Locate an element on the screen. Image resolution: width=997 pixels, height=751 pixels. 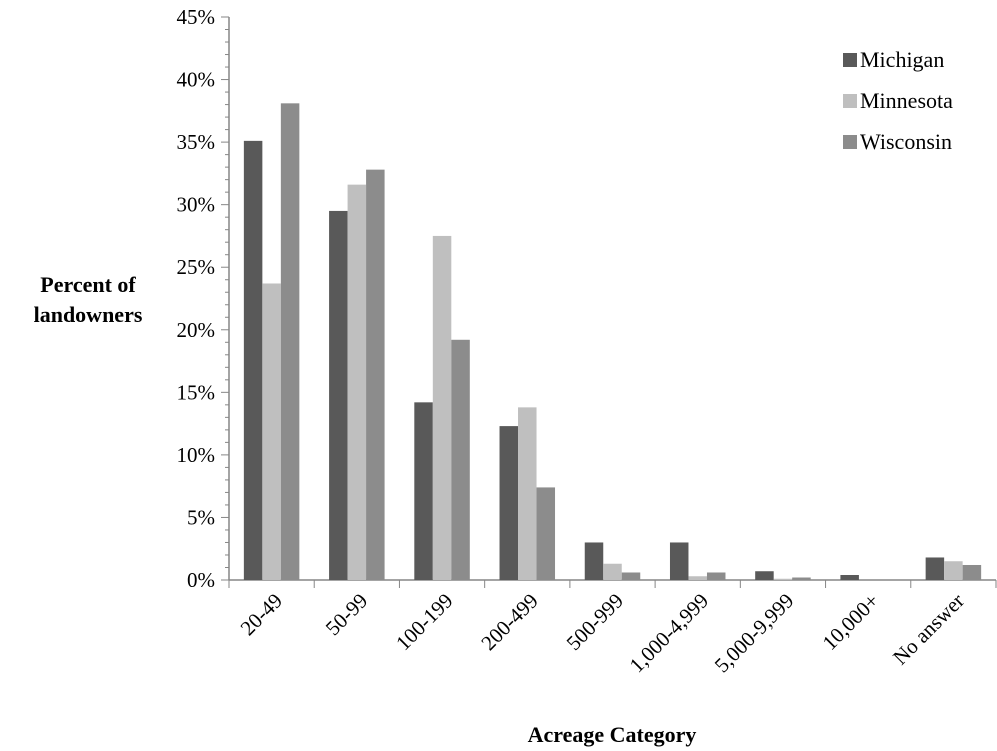
x-category-label: 500-999 is located at coordinates (595, 622).